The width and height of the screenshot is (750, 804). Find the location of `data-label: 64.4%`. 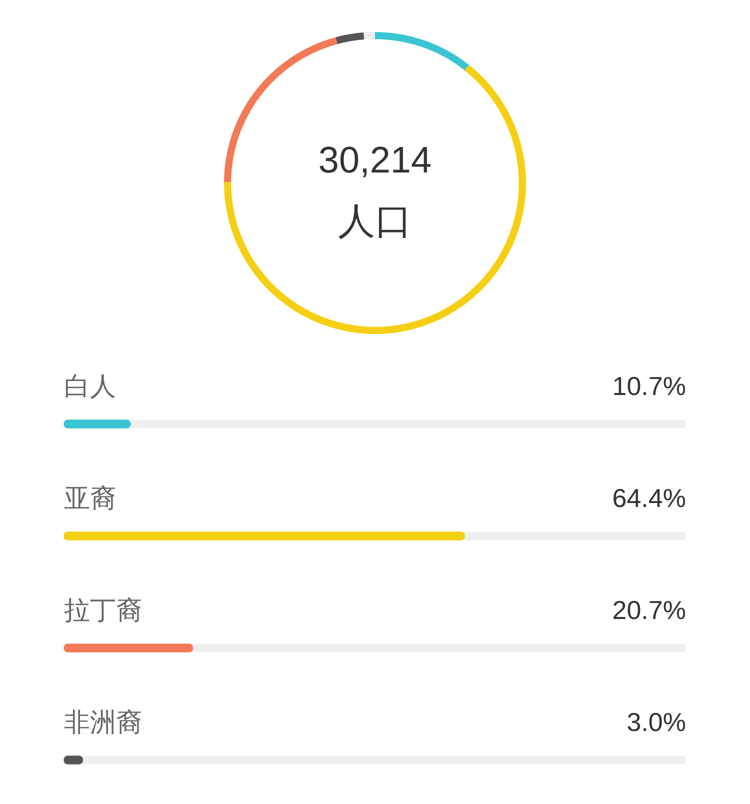

data-label: 64.4% is located at coordinates (649, 498).